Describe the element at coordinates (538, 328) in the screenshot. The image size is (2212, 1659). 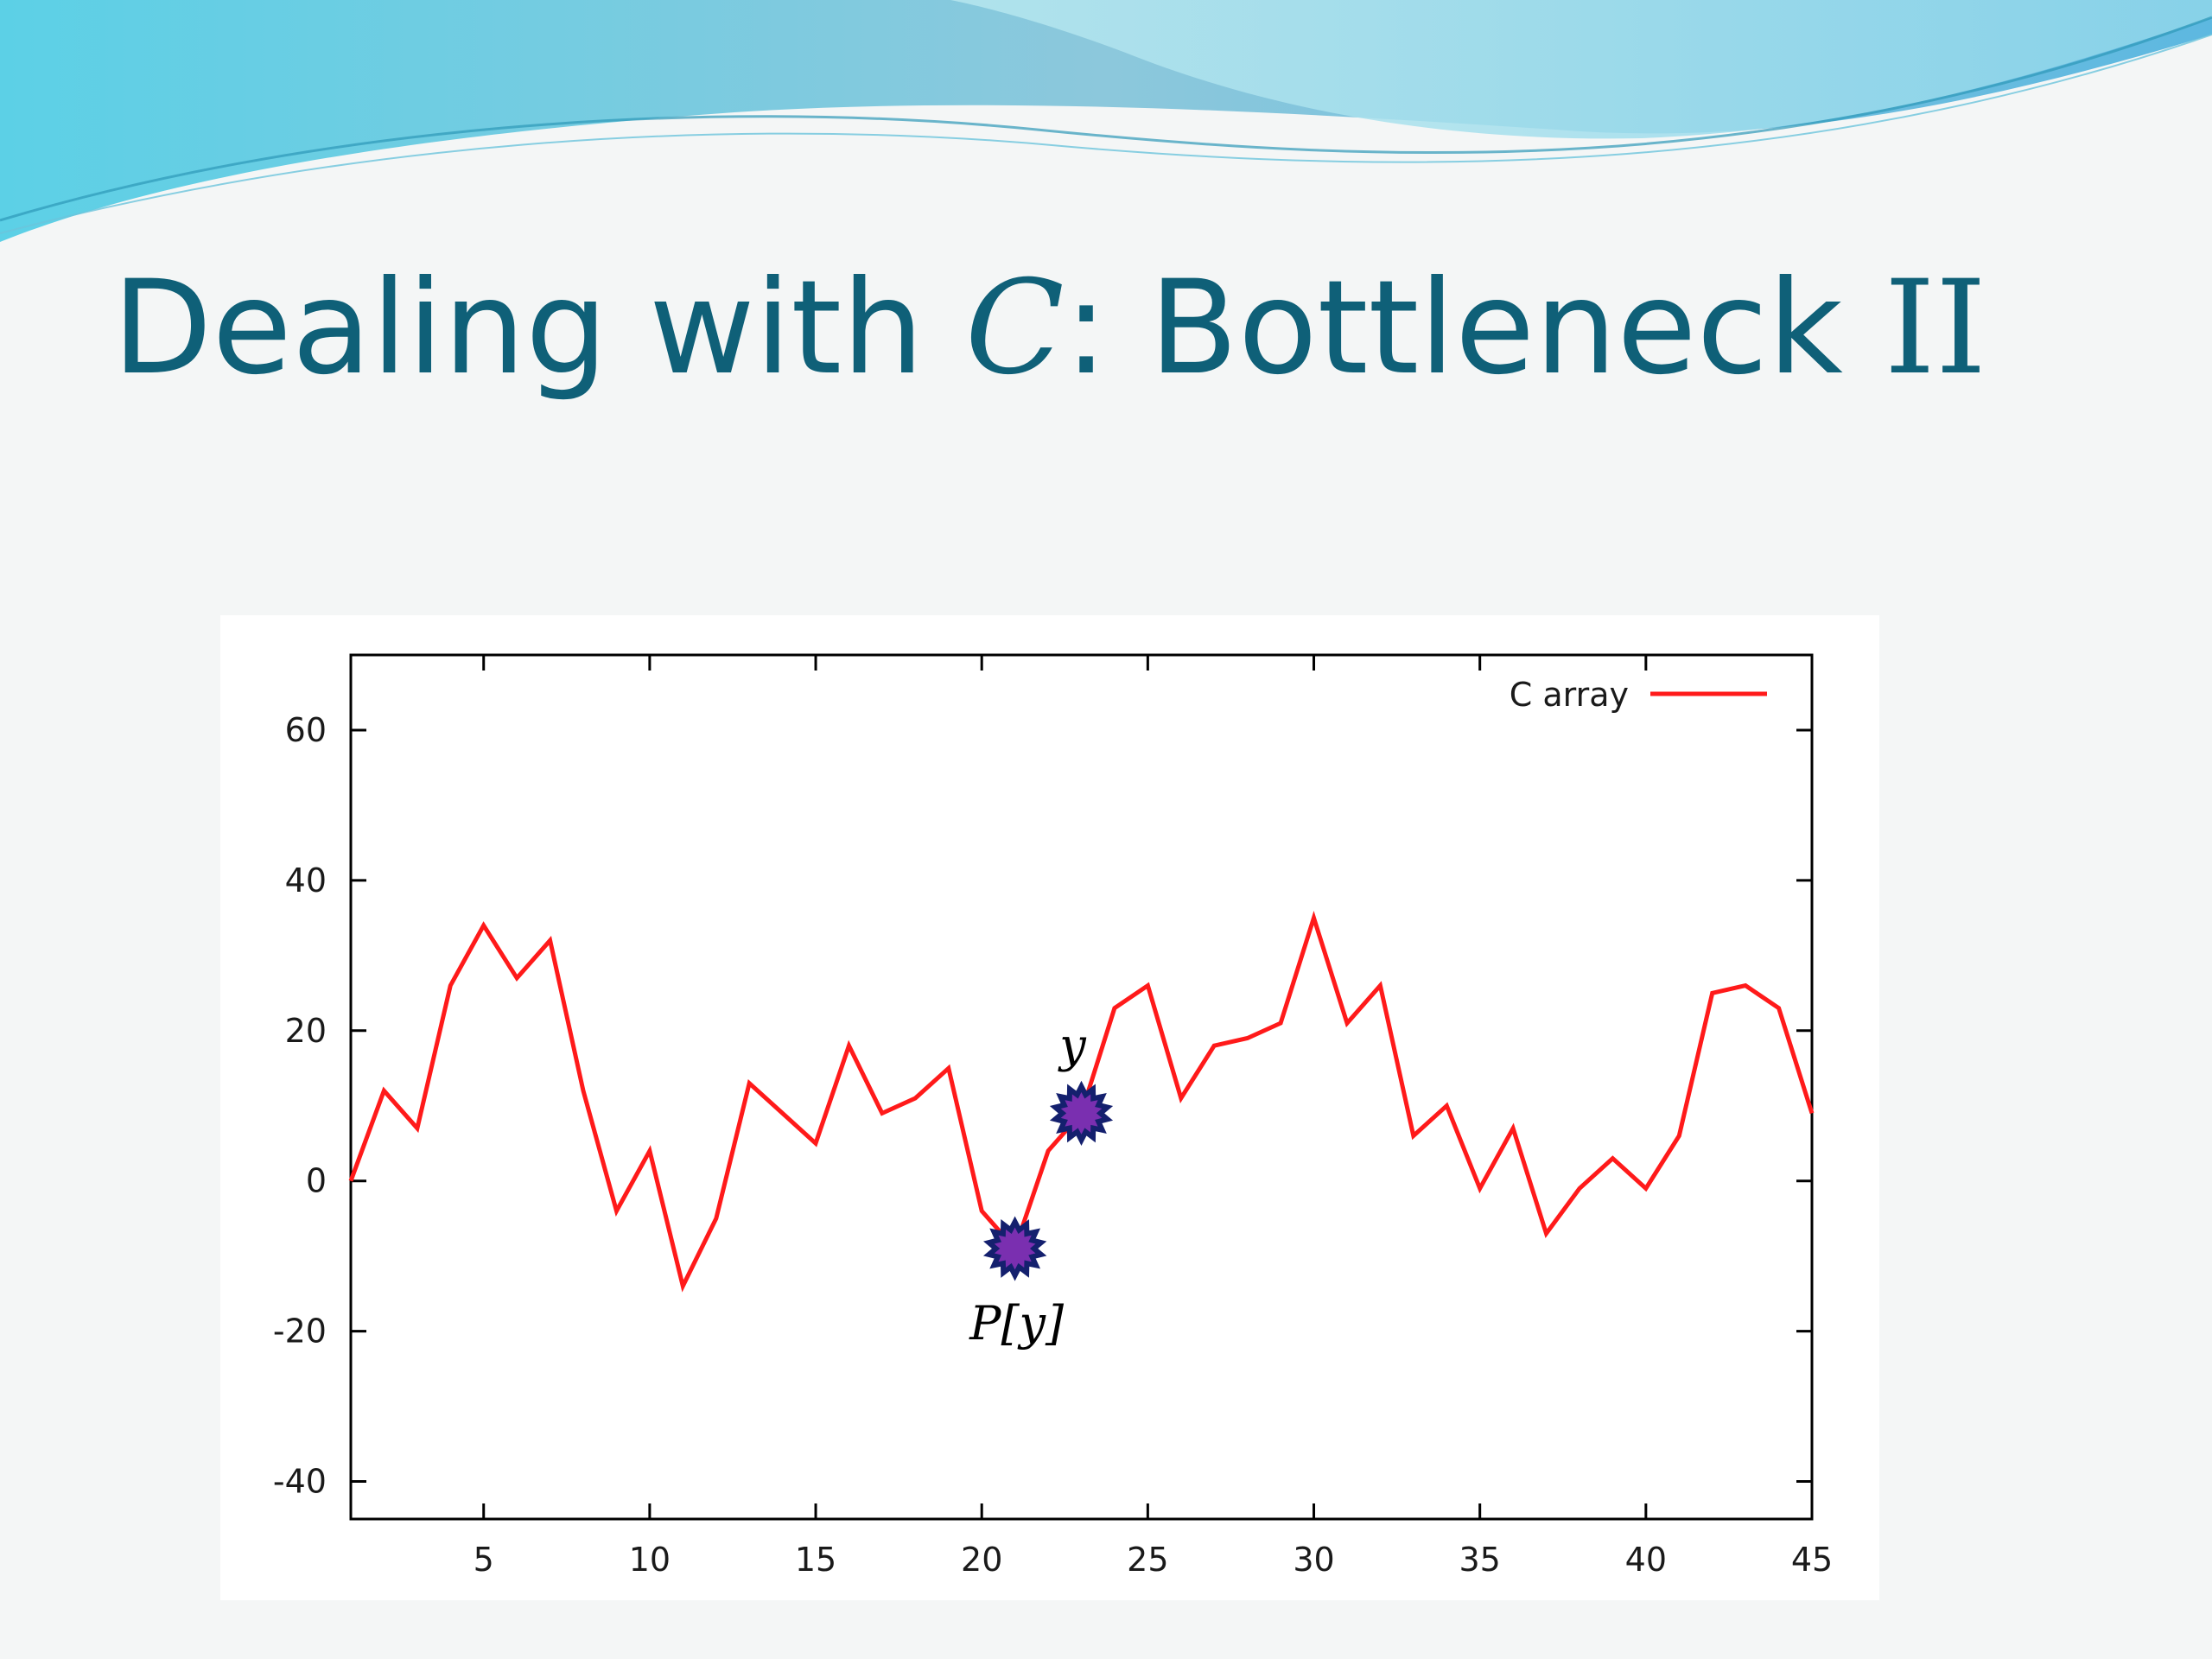
I see `title-prefix: Dealing with` at that location.